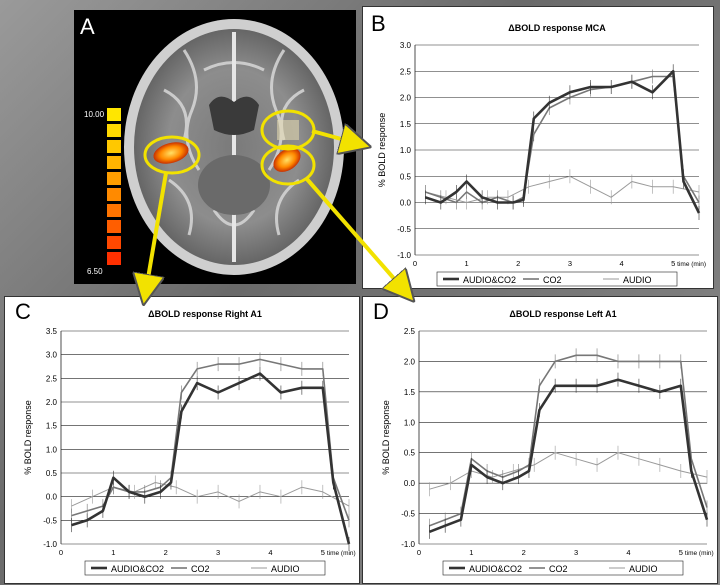 This screenshot has width=720, height=585. Describe the element at coordinates (288, 130) in the screenshot. I see `mca-roi` at that location.